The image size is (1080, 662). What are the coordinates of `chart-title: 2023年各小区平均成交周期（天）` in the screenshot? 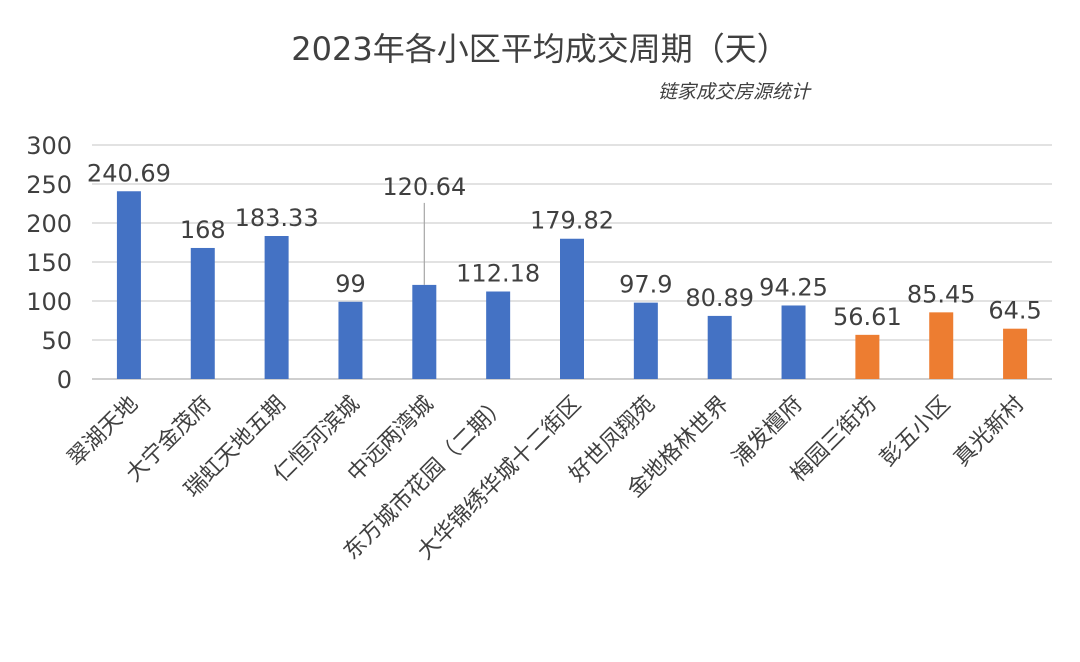 It's located at (539, 49).